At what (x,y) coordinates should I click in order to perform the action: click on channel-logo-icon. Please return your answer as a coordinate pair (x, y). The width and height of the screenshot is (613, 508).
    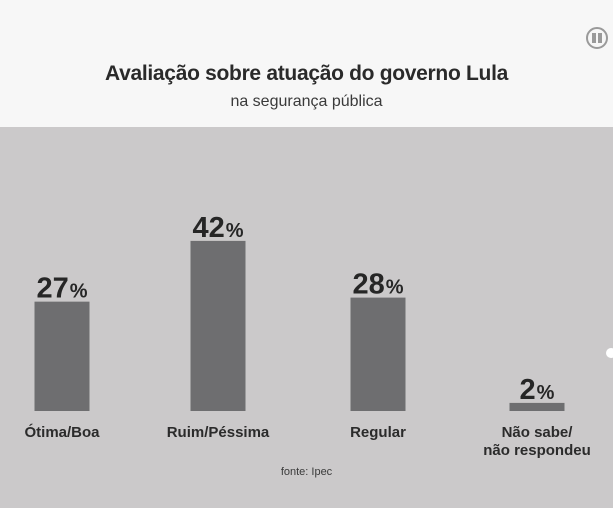
    Looking at the image, I should click on (597, 38).